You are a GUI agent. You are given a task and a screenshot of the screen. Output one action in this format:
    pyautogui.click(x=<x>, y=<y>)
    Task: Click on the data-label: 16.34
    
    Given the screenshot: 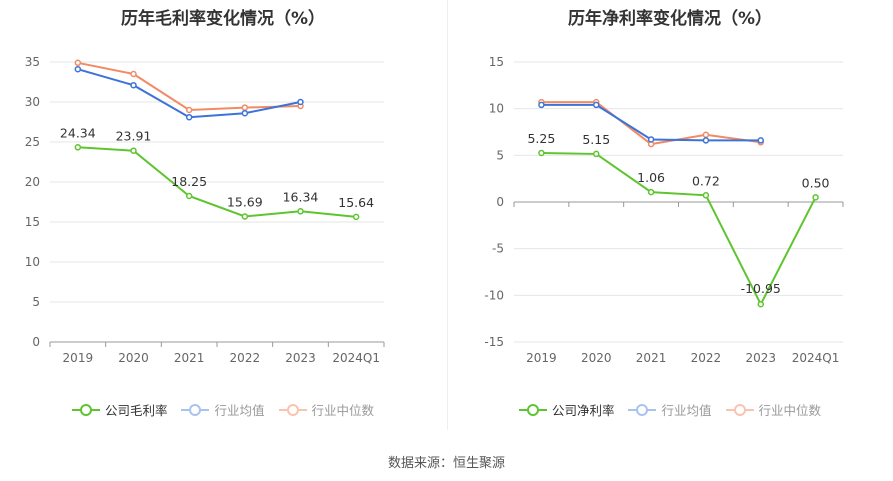 What is the action you would take?
    pyautogui.click(x=301, y=196)
    